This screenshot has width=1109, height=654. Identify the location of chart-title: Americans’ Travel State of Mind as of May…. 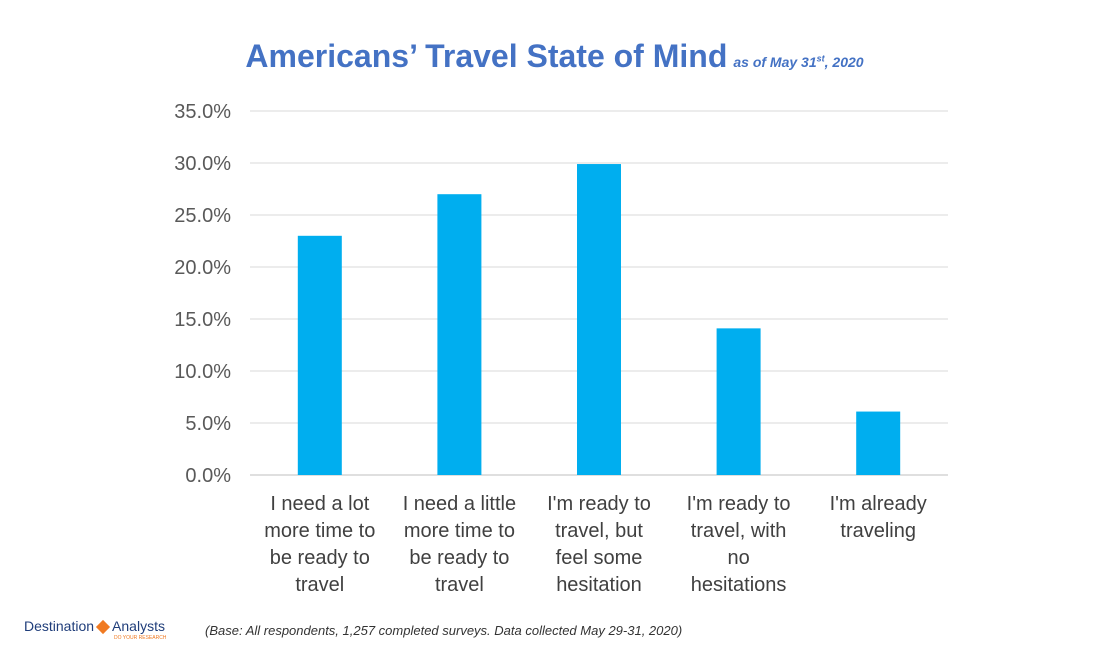
(554, 56).